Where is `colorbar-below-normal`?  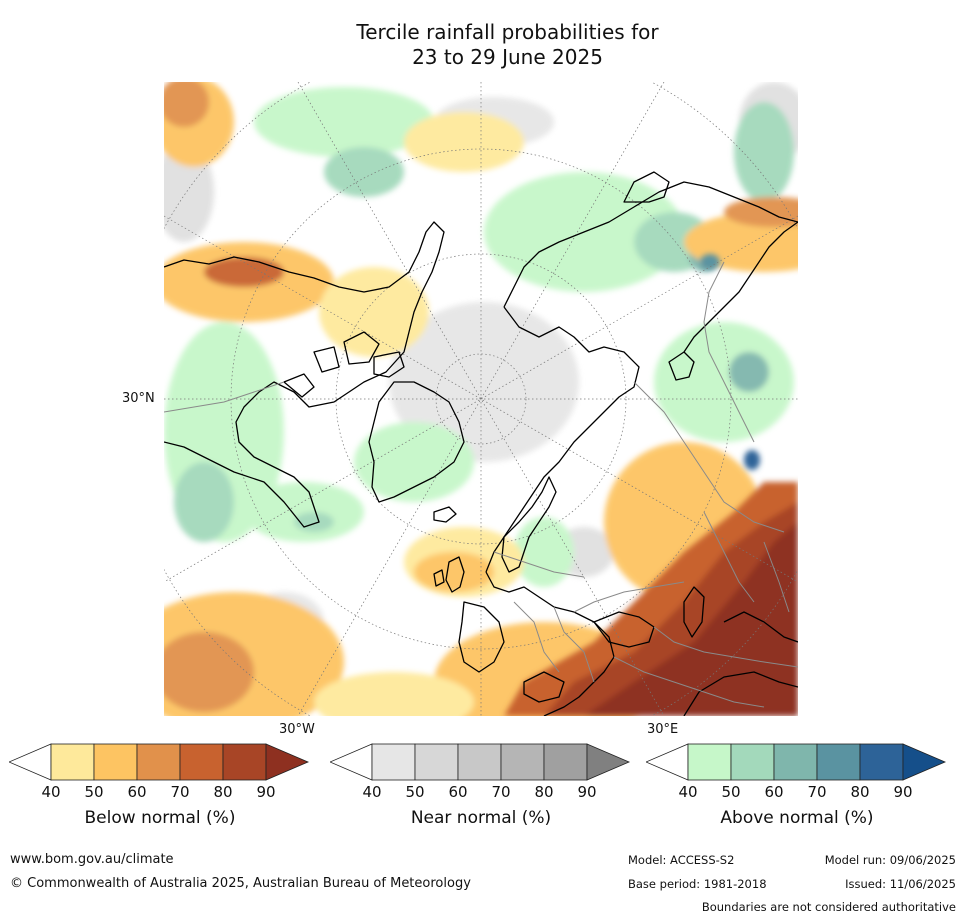 colorbar-below-normal is located at coordinates (159, 762).